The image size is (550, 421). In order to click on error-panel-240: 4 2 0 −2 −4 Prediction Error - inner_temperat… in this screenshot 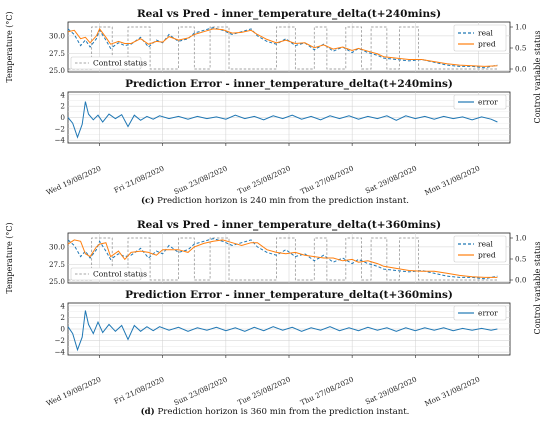, I will do `click(282, 111)`.